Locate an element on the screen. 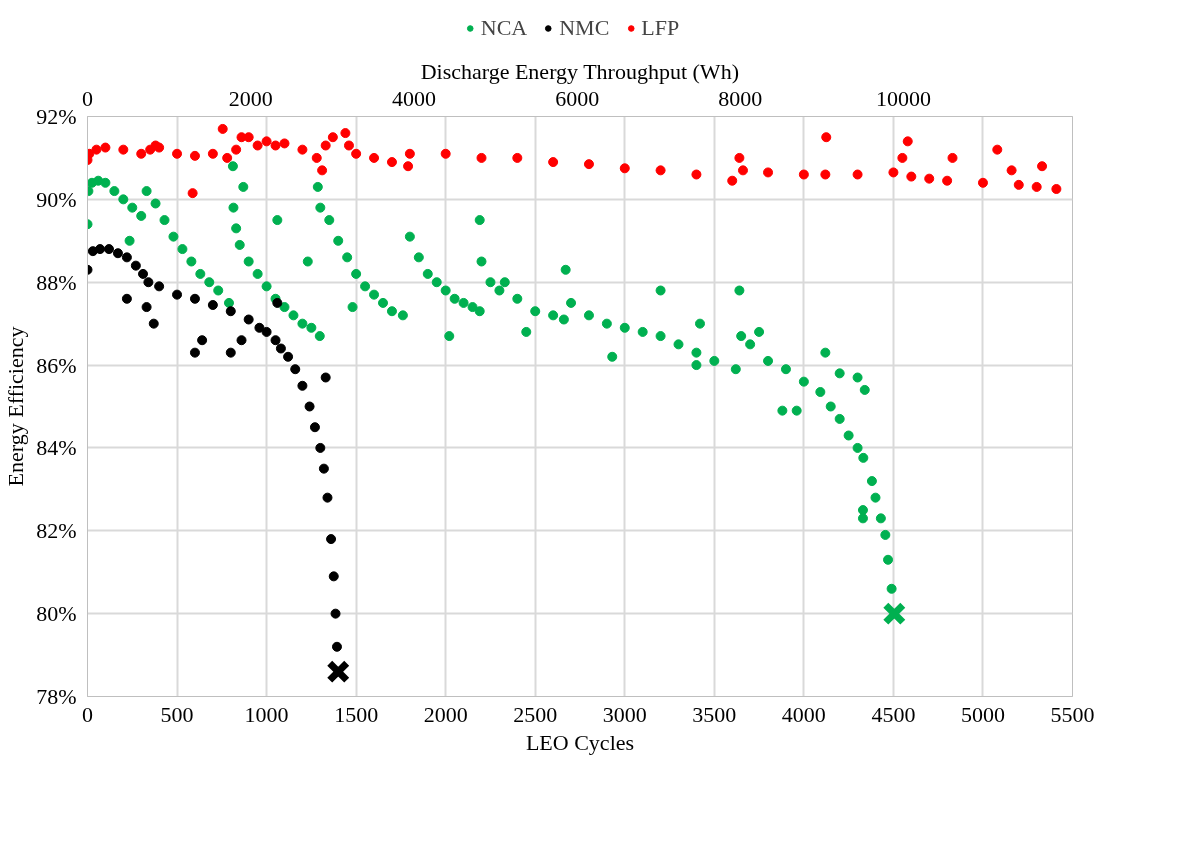 The height and width of the screenshot is (865, 1179). y-axis-title: Energy Efficiency is located at coordinates (16, 406).